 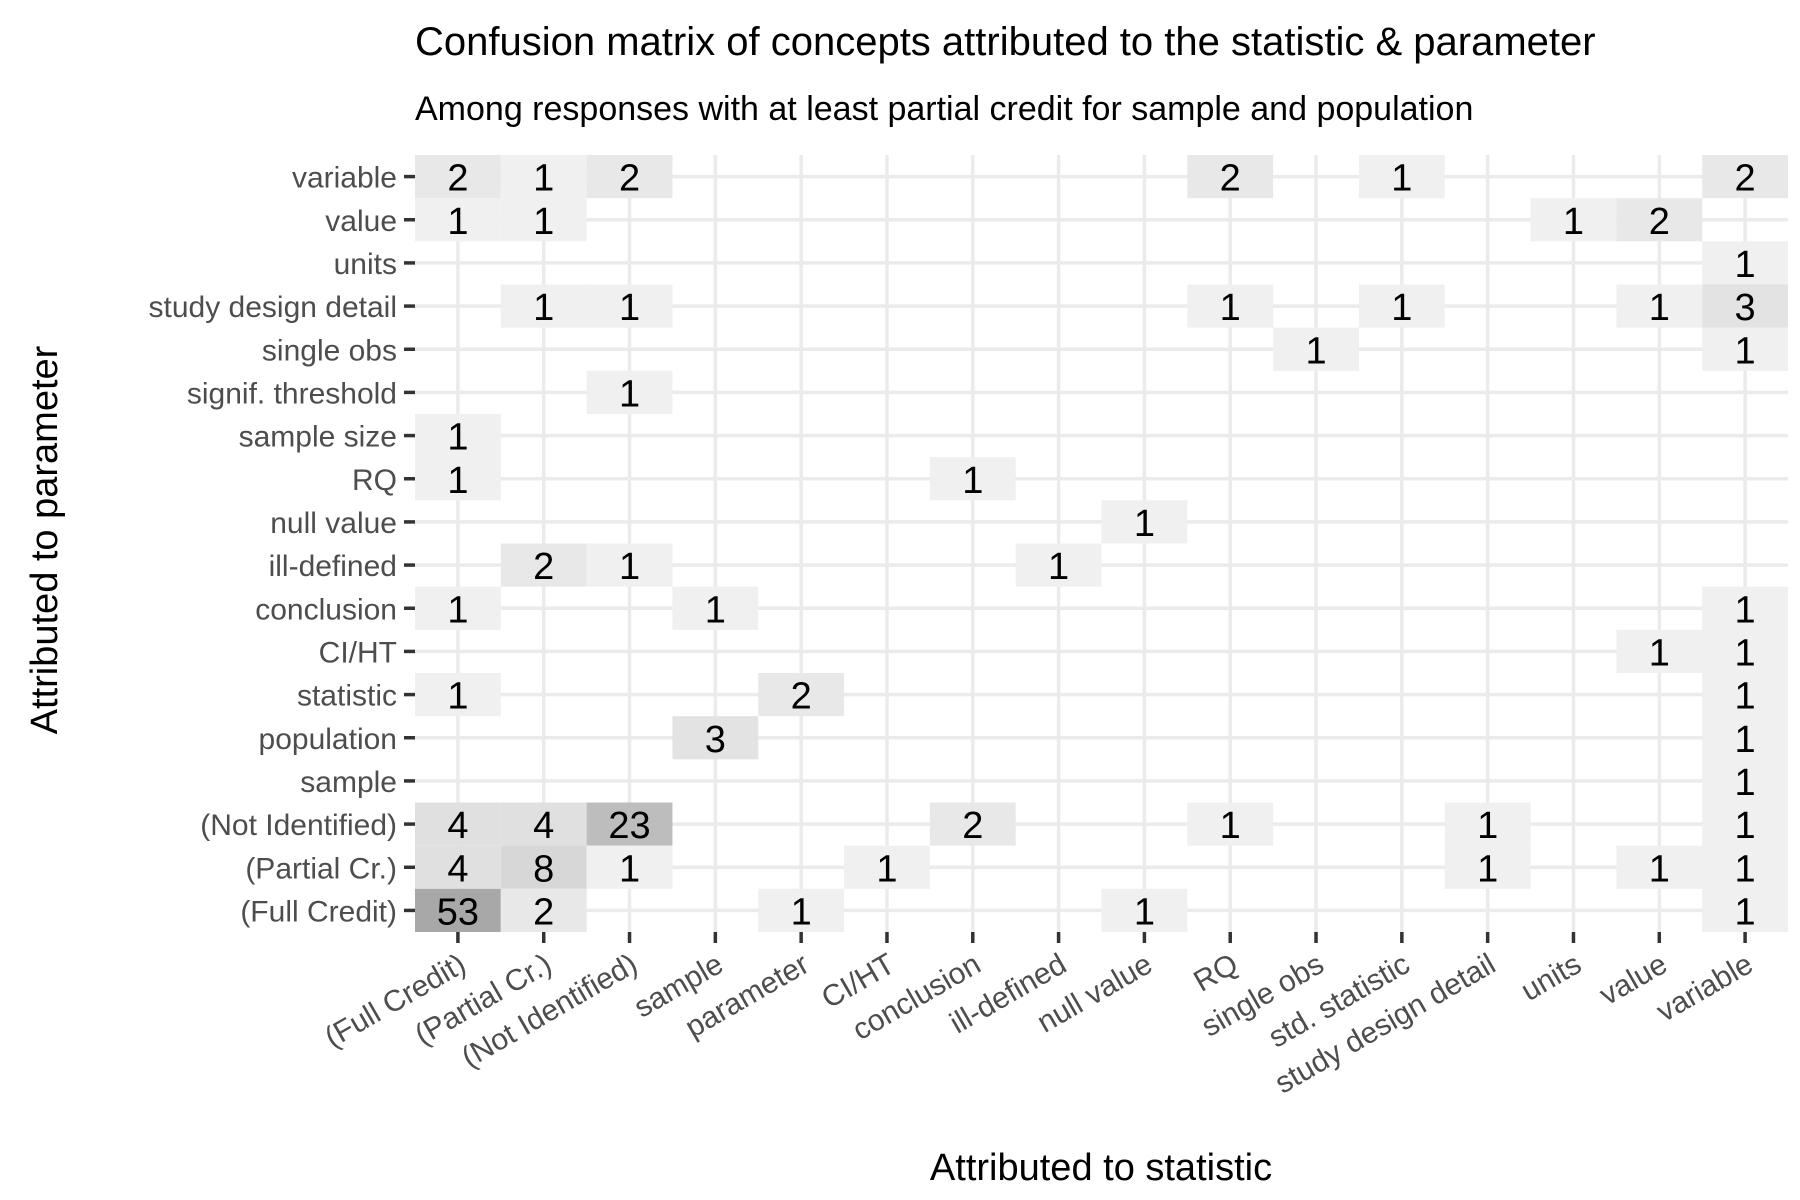 What do you see at coordinates (715, 740) in the screenshot?
I see `cell-value-label: 3` at bounding box center [715, 740].